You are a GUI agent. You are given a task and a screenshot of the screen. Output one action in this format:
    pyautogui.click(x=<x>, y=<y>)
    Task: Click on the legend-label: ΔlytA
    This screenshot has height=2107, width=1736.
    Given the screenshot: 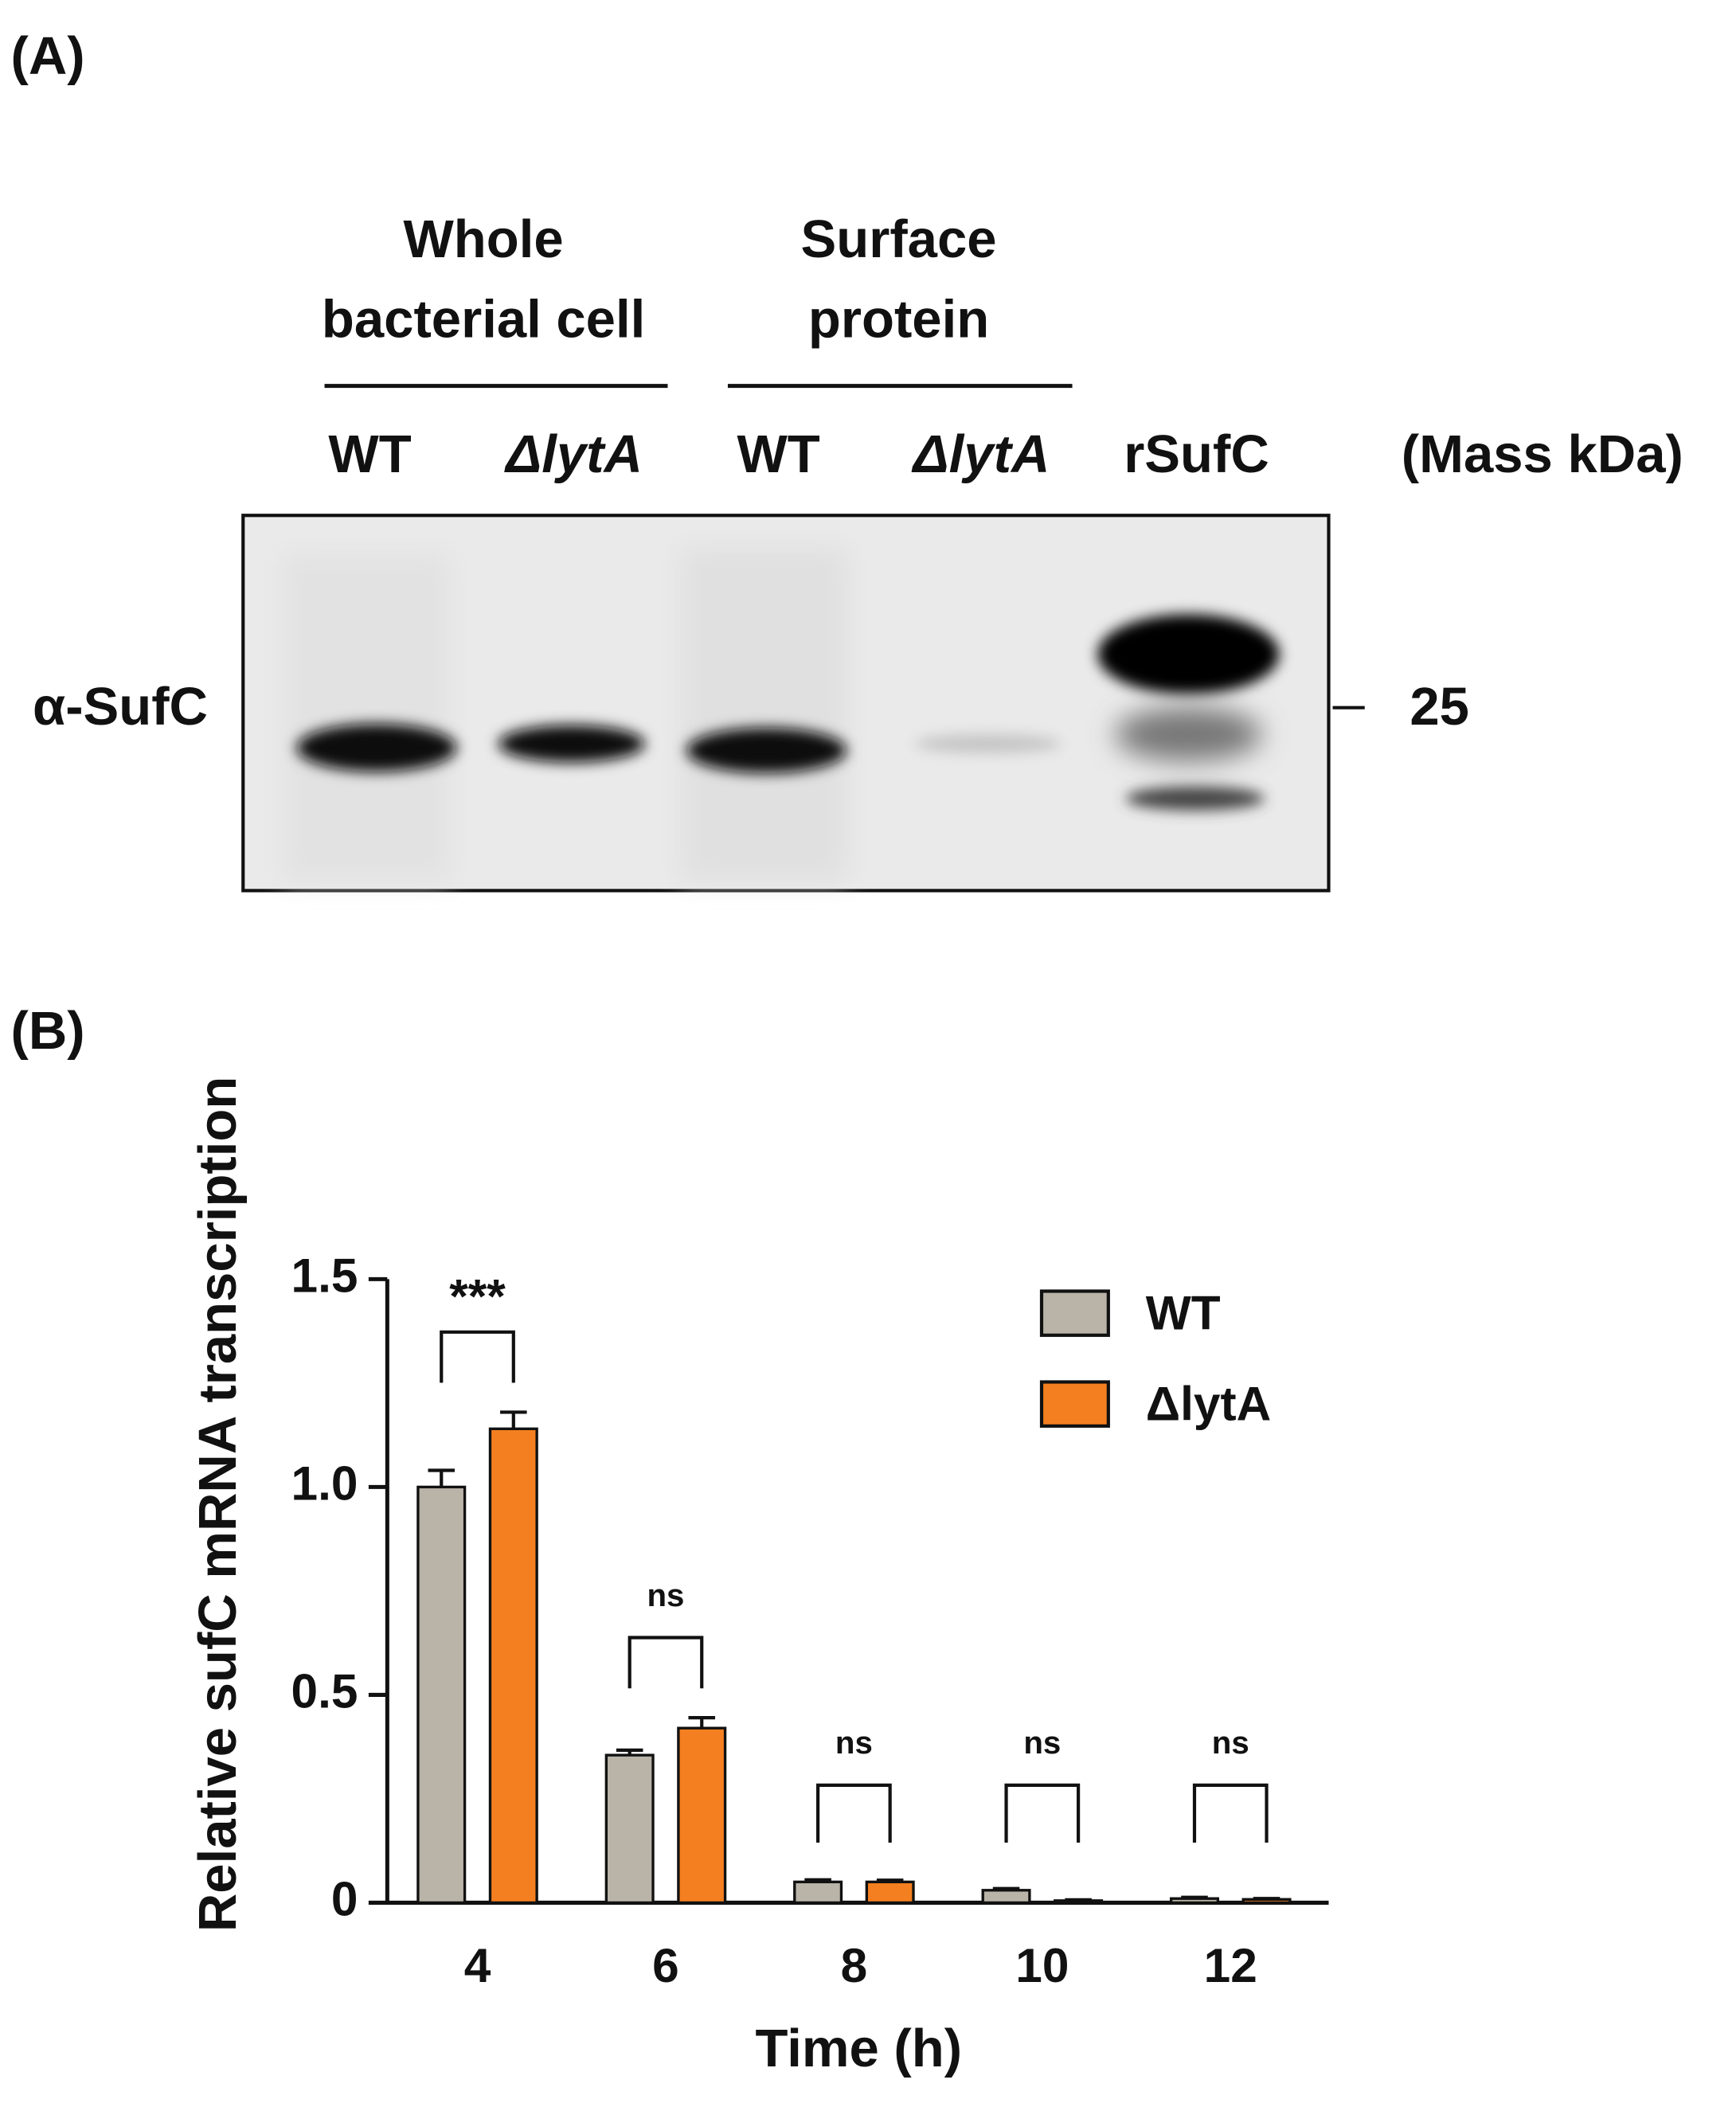 What is the action you would take?
    pyautogui.click(x=1208, y=1403)
    